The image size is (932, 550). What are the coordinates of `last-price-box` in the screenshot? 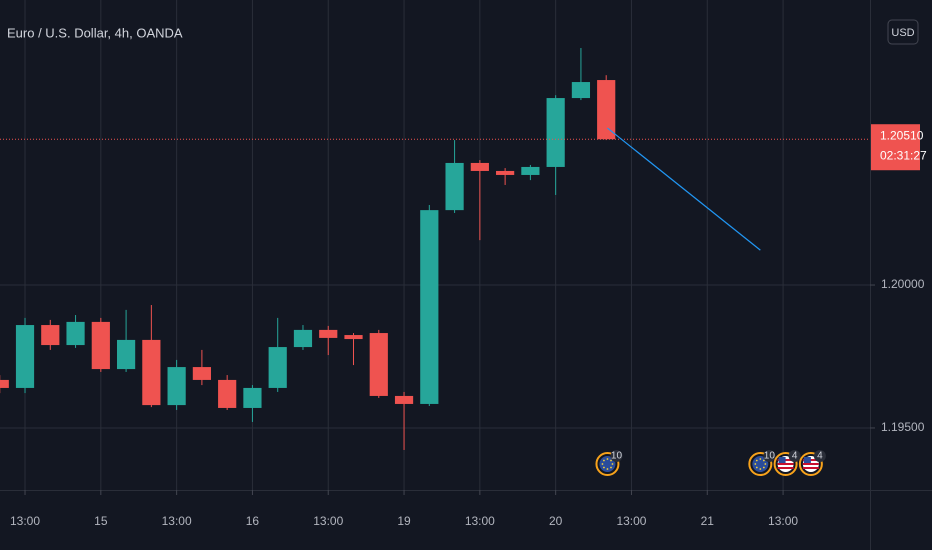 It's located at (895, 147).